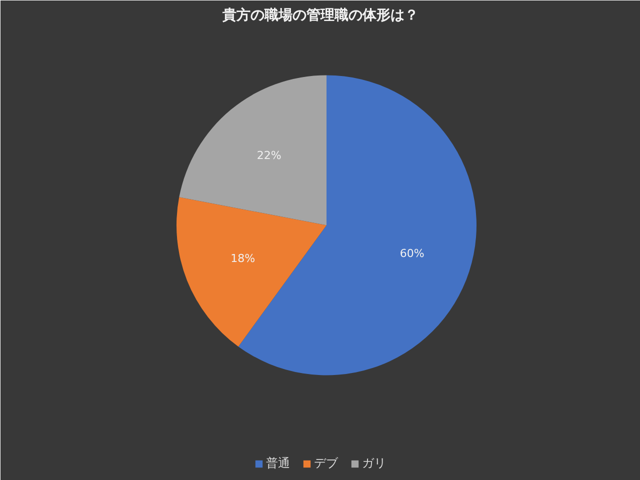 The height and width of the screenshot is (480, 640). Describe the element at coordinates (269, 155) in the screenshot. I see `data-label: 22%` at that location.